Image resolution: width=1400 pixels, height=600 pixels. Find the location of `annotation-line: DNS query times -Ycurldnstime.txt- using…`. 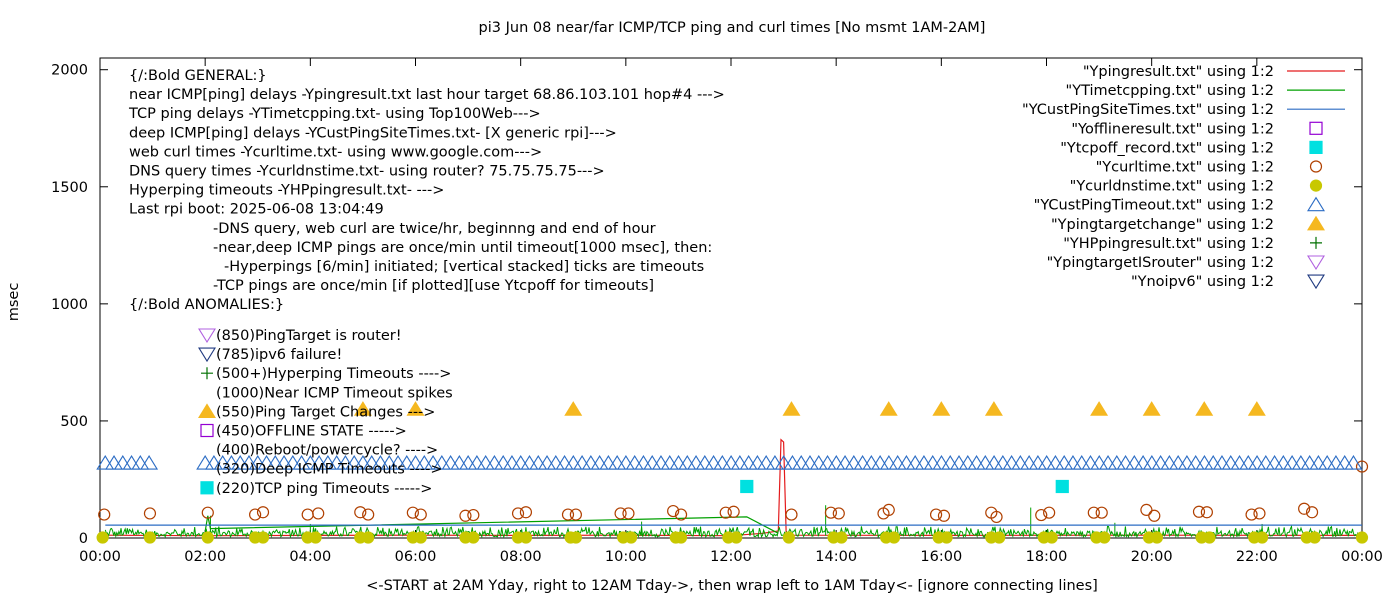

annotation-line: DNS query times -Ycurldnstime.txt- using… is located at coordinates (367, 172).